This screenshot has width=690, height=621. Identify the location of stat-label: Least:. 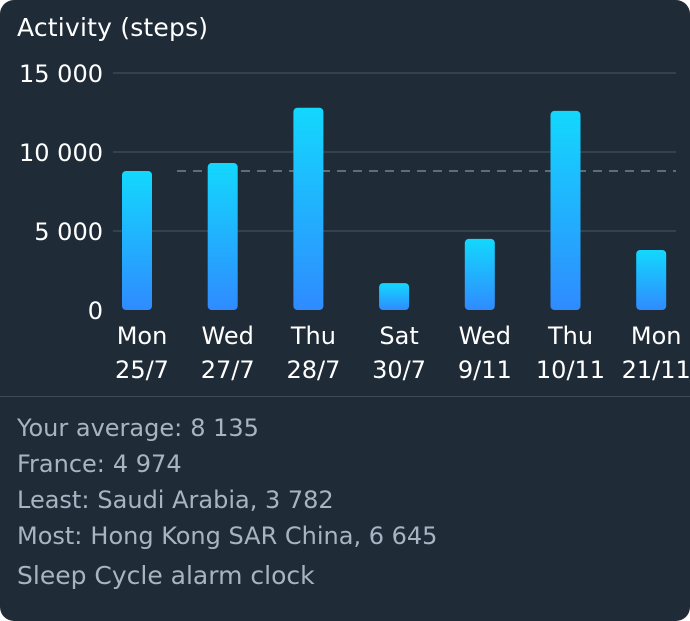
(53, 500).